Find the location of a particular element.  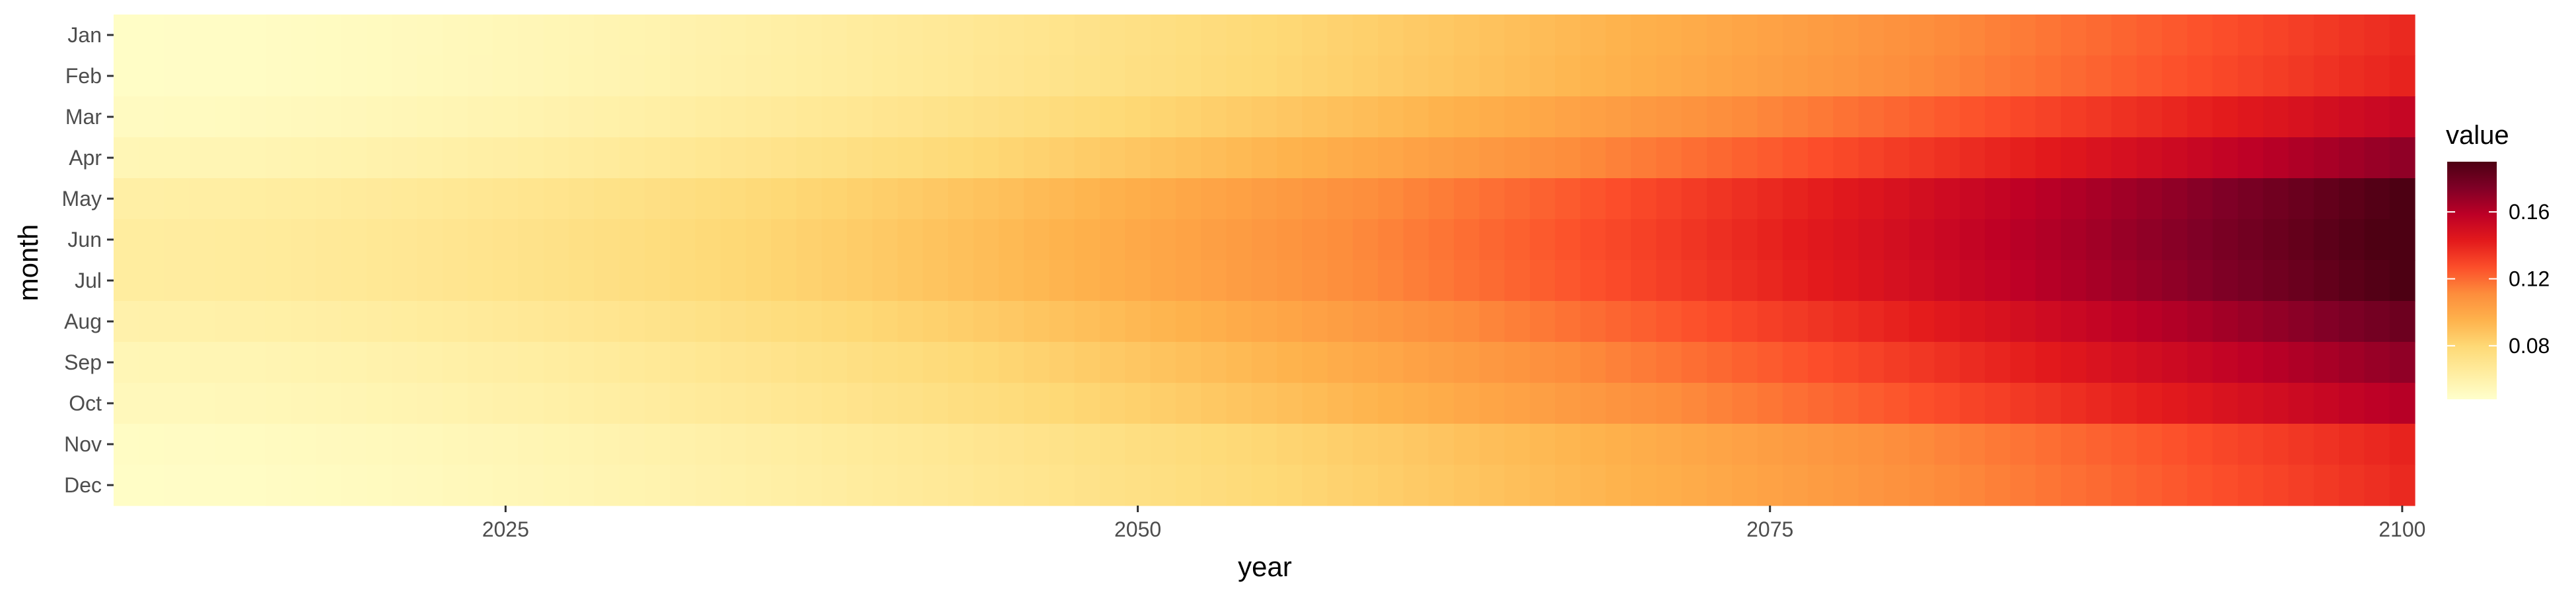

color-legend: value 0.08 0.12 0.16 is located at coordinates (2498, 260).